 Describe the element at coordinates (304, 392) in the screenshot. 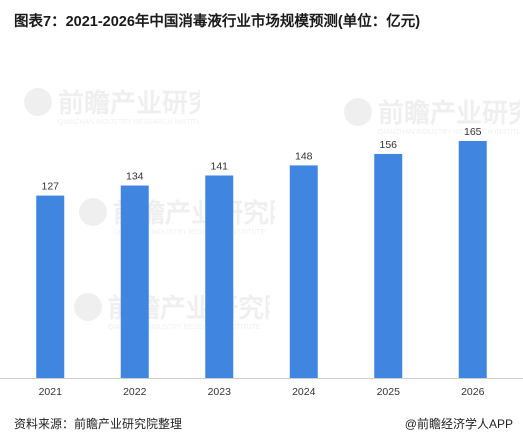

I see `x-tick-label-2024: 2024` at that location.